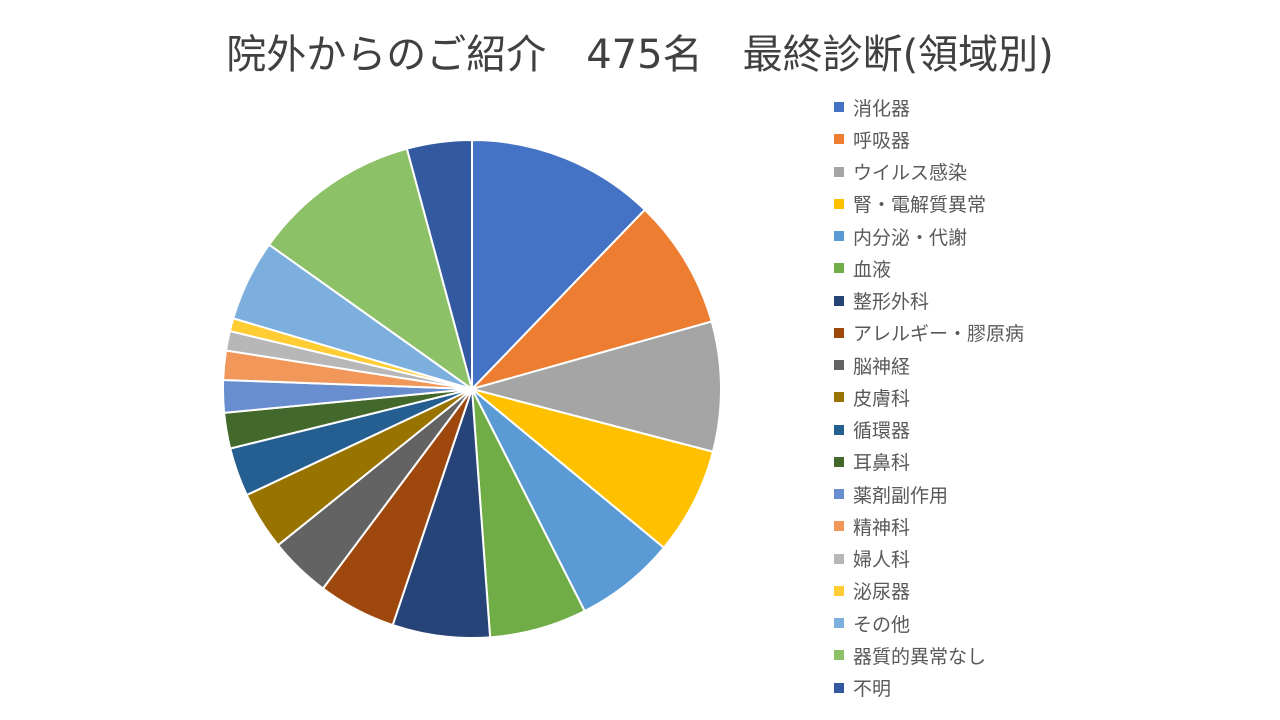  What do you see at coordinates (929, 591) in the screenshot?
I see `legend-item: 泌尿器` at bounding box center [929, 591].